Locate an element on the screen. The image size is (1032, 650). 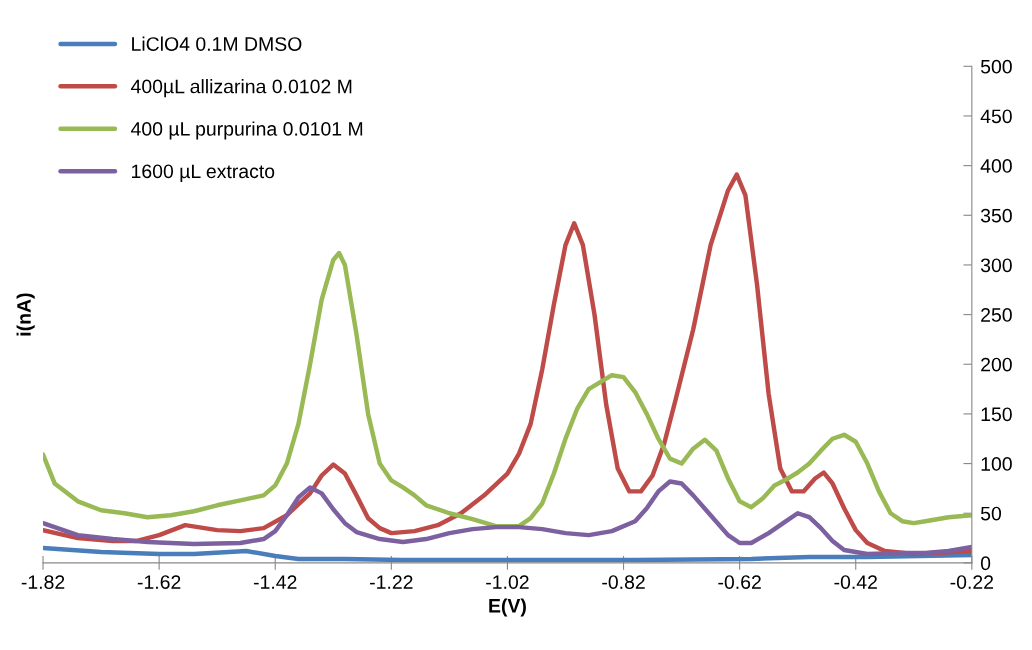
y-tick-label: 500 is located at coordinates (996, 66).